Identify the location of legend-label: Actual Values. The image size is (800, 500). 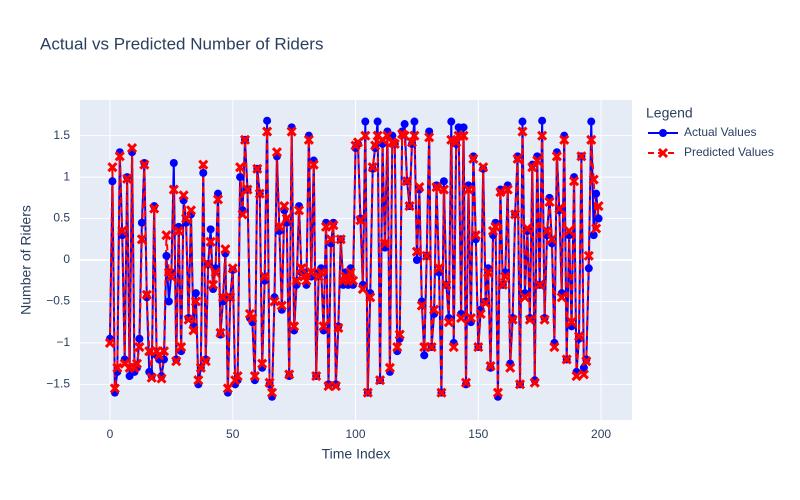
(720, 132).